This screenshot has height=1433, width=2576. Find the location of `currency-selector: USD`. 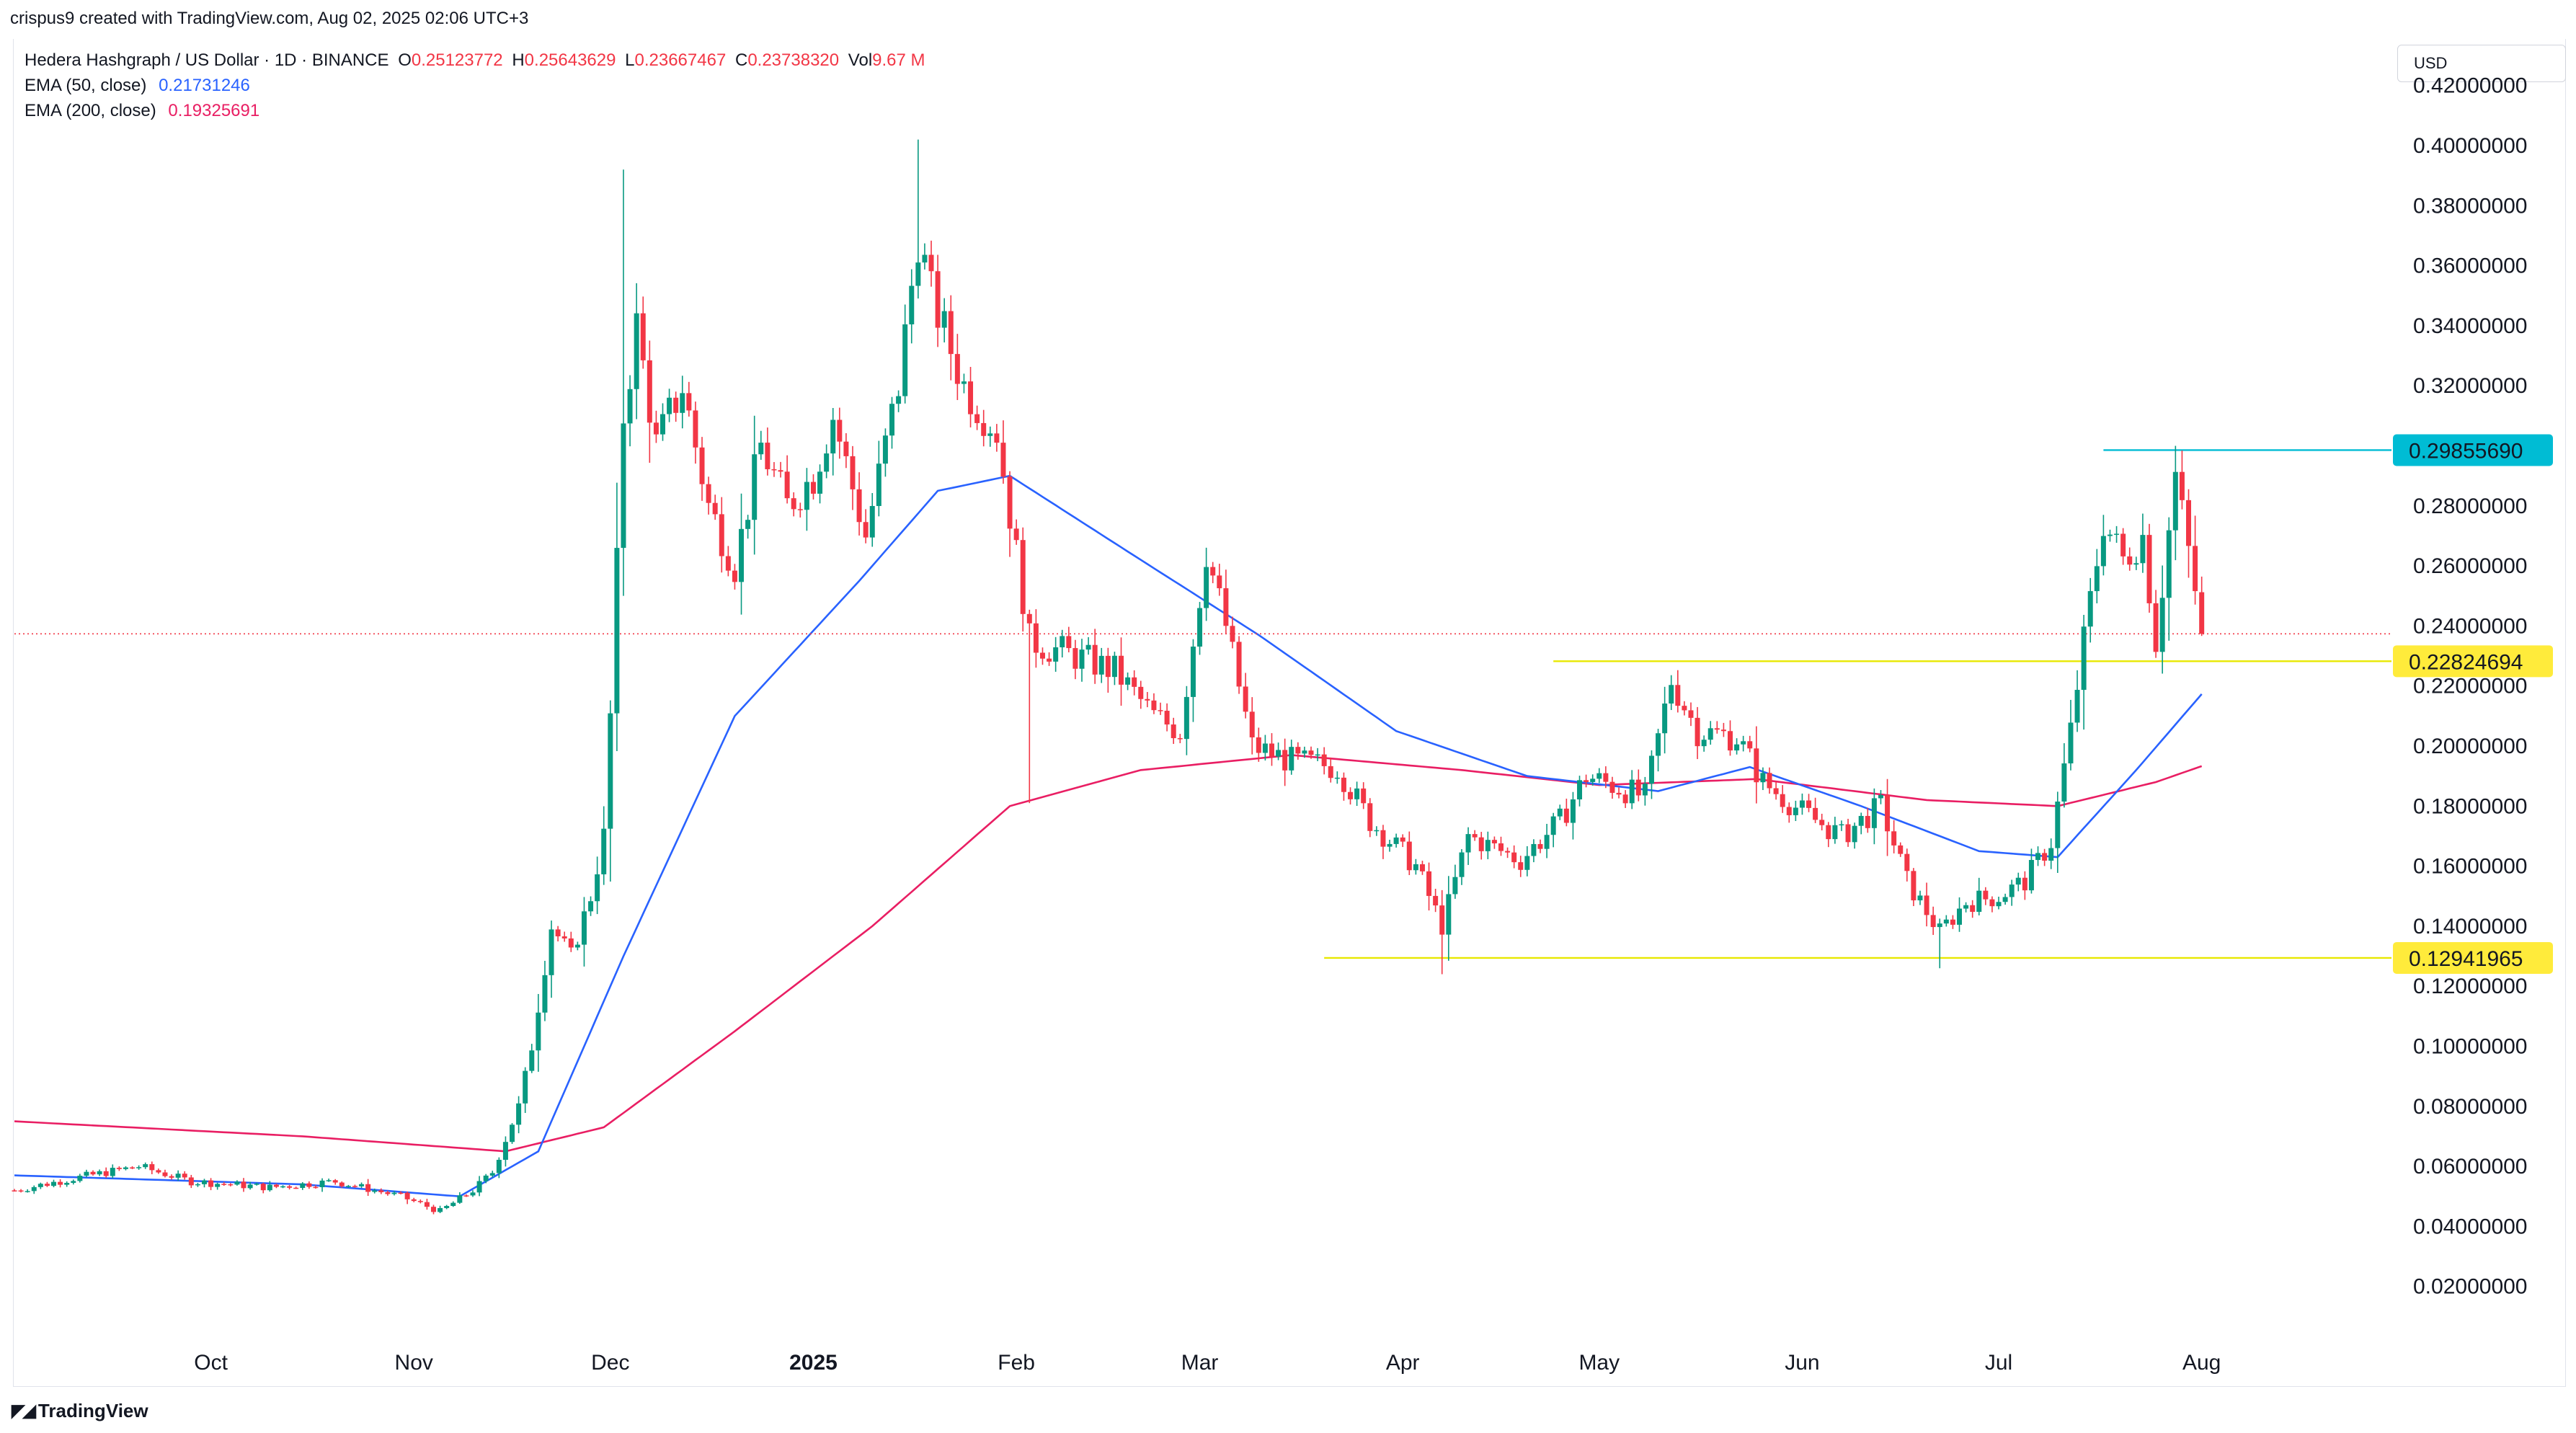

currency-selector: USD is located at coordinates (2481, 63).